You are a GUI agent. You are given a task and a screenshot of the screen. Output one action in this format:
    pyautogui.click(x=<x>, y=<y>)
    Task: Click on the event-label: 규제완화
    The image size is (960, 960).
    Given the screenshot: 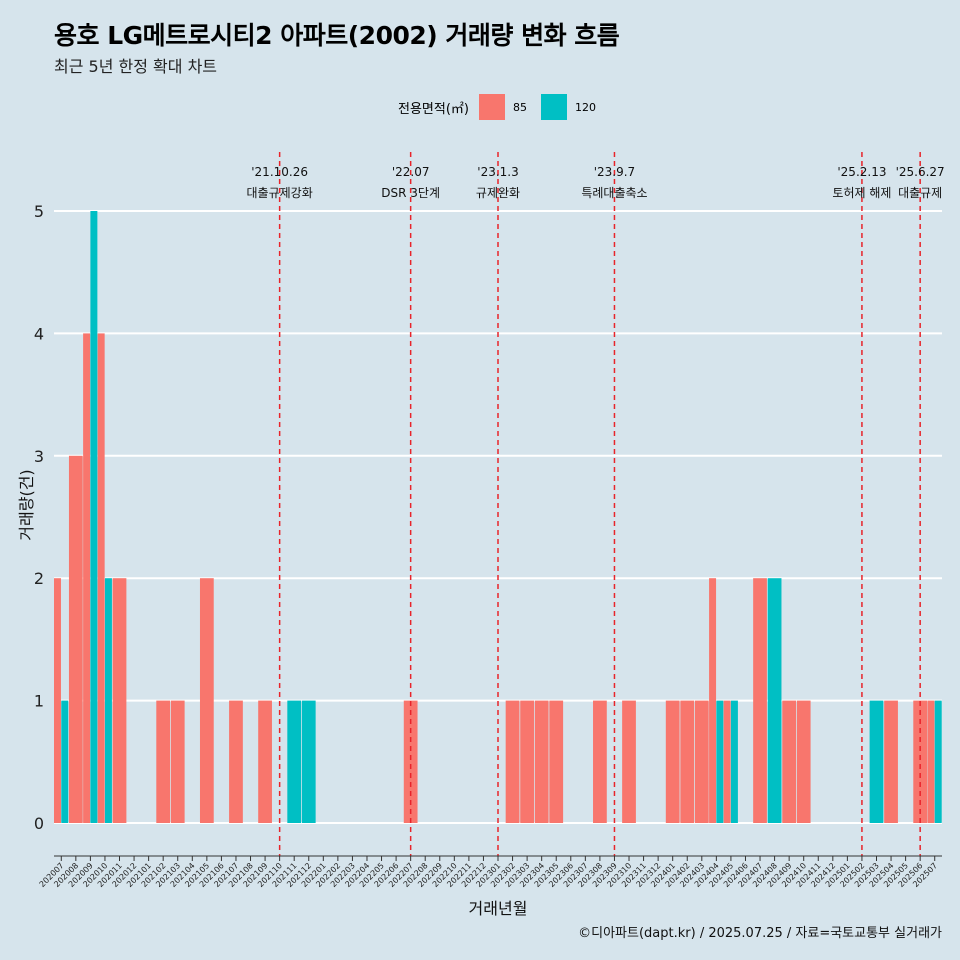 What is the action you would take?
    pyautogui.click(x=498, y=193)
    